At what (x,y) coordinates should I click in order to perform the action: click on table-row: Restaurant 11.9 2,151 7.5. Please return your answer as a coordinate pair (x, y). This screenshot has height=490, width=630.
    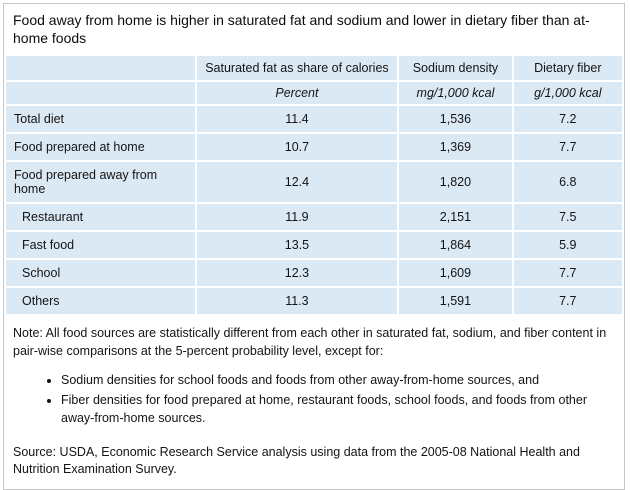
    Looking at the image, I should click on (314, 216).